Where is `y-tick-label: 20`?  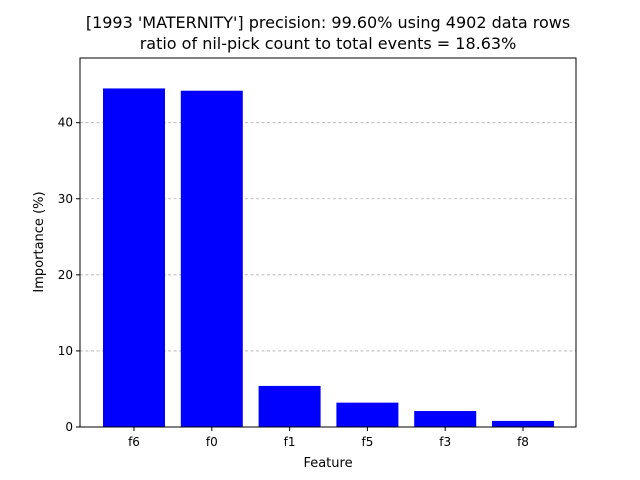 y-tick-label: 20 is located at coordinates (65, 275).